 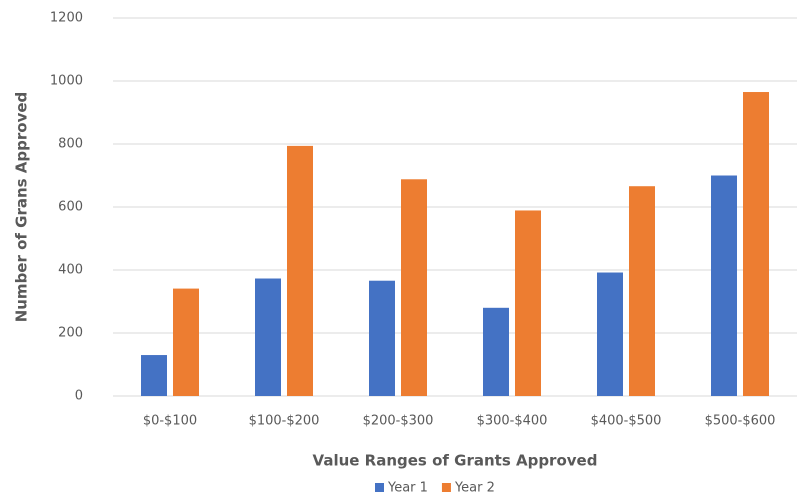 What do you see at coordinates (79, 396) in the screenshot?
I see `y-tick-label: 0` at bounding box center [79, 396].